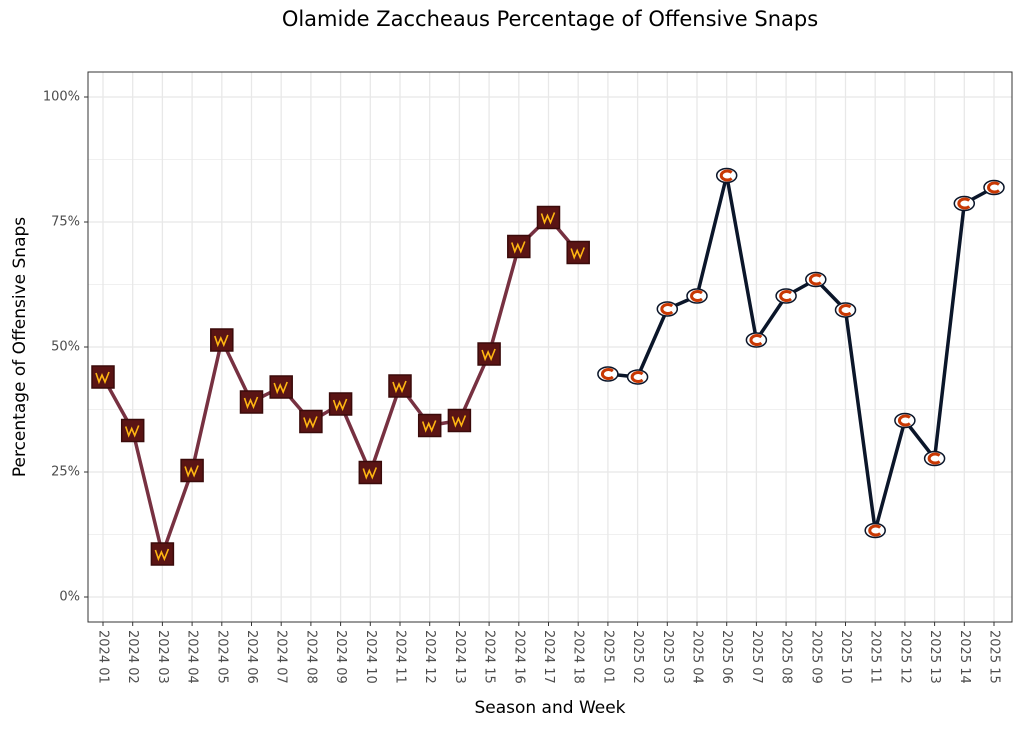 This screenshot has height=731, width=1024. What do you see at coordinates (429, 657) in the screenshot?
I see `x-tick-label: 2024 12` at bounding box center [429, 657].